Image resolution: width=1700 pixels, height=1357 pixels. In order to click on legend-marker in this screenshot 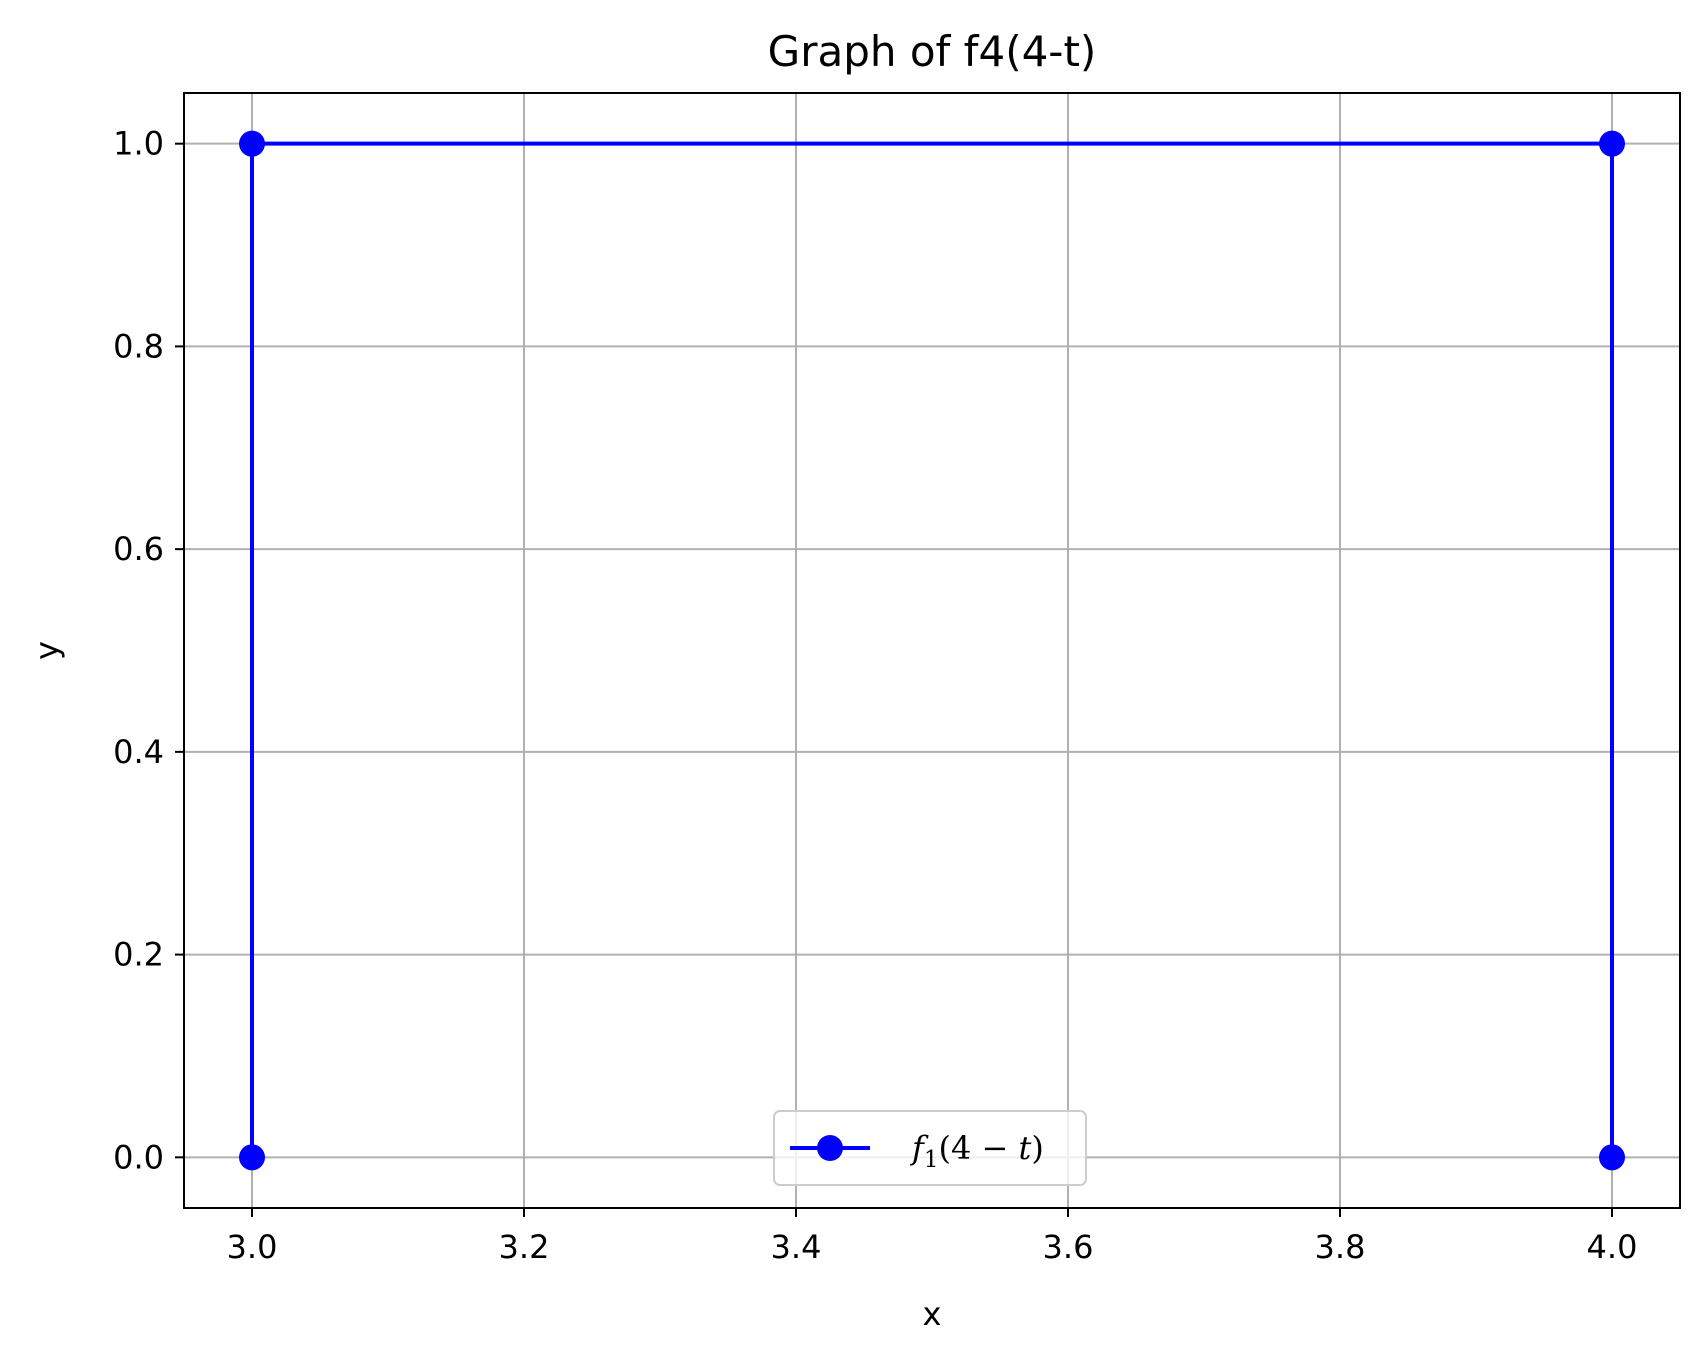, I will do `click(830, 1148)`.